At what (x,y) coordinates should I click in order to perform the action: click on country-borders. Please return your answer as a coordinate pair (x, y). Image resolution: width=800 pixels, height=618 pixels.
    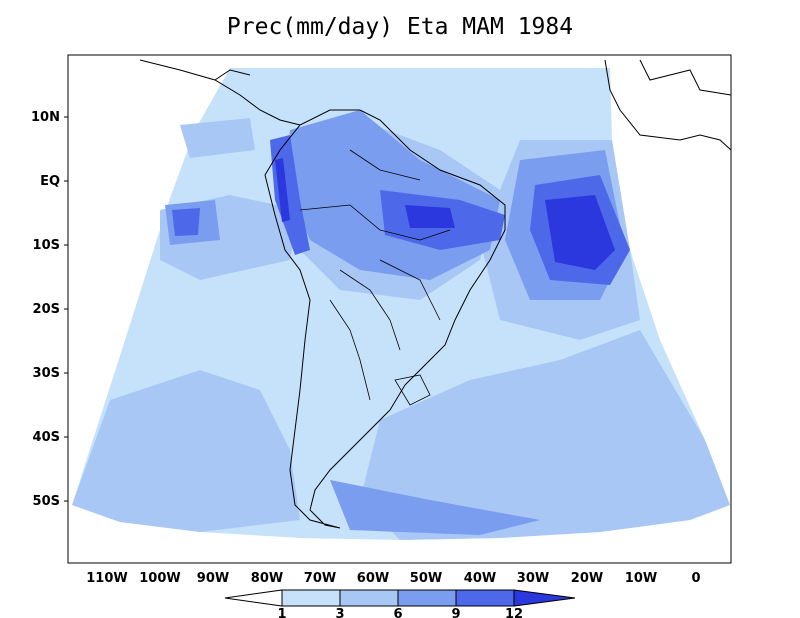
    Looking at the image, I should click on (375, 277).